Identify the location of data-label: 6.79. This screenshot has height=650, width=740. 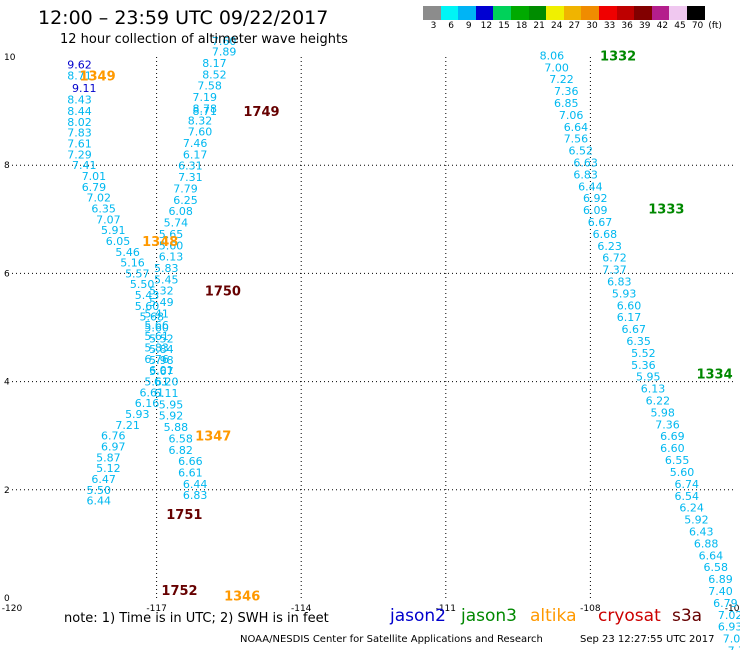
(725, 603).